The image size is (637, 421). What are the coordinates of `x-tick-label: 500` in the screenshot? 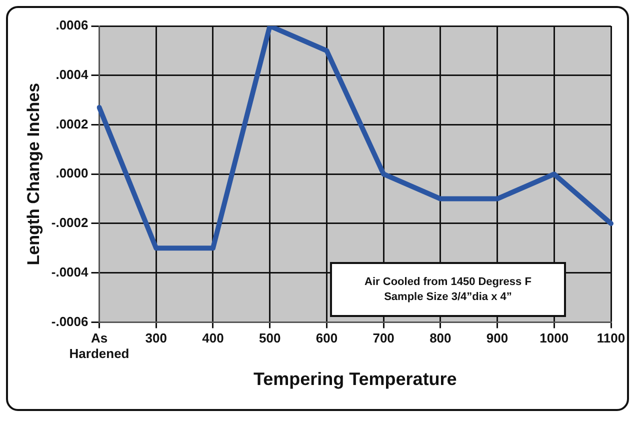 It's located at (269, 338).